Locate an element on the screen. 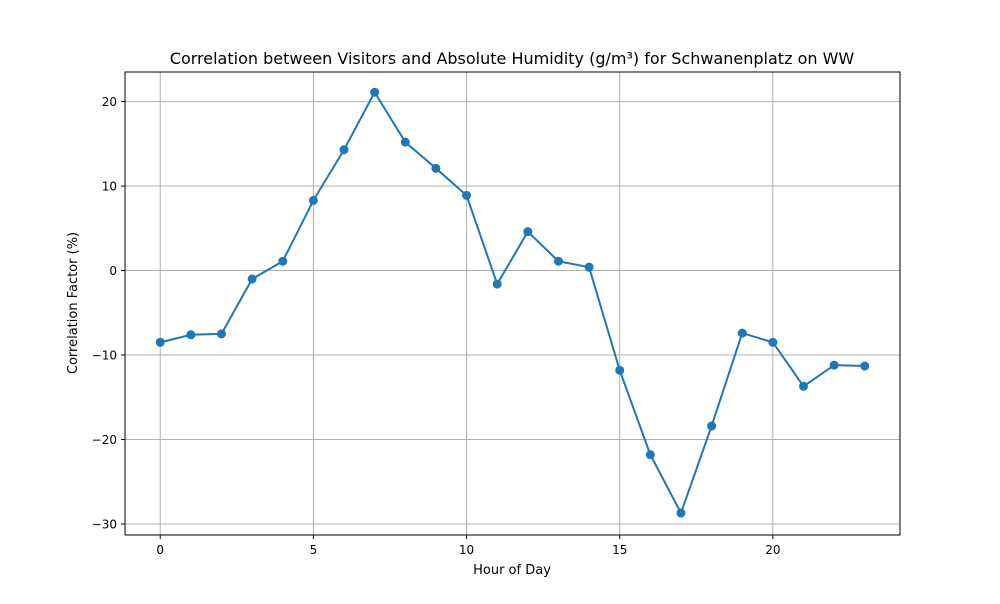  x-axis-label: Hour of Day is located at coordinates (512, 570).